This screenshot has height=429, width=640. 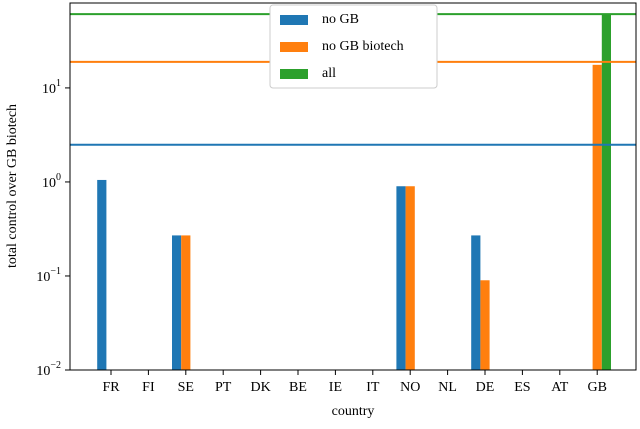 I want to click on y-tick-label: 10¹, so click(x=51, y=87).